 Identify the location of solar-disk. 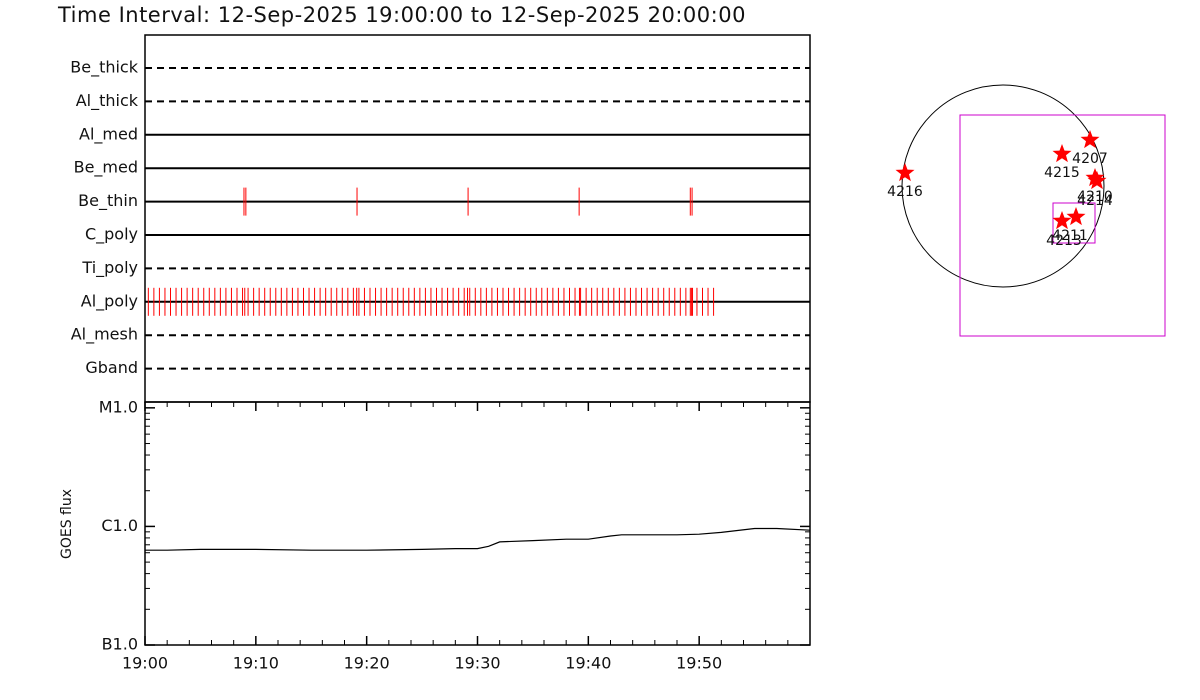
(1003, 186).